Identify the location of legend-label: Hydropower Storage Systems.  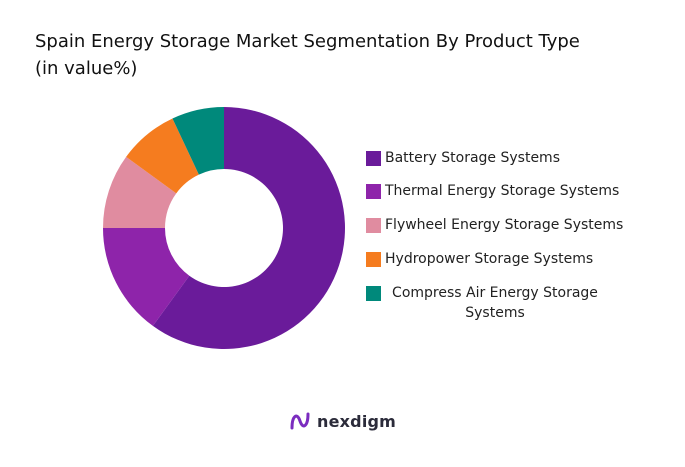
(489, 259).